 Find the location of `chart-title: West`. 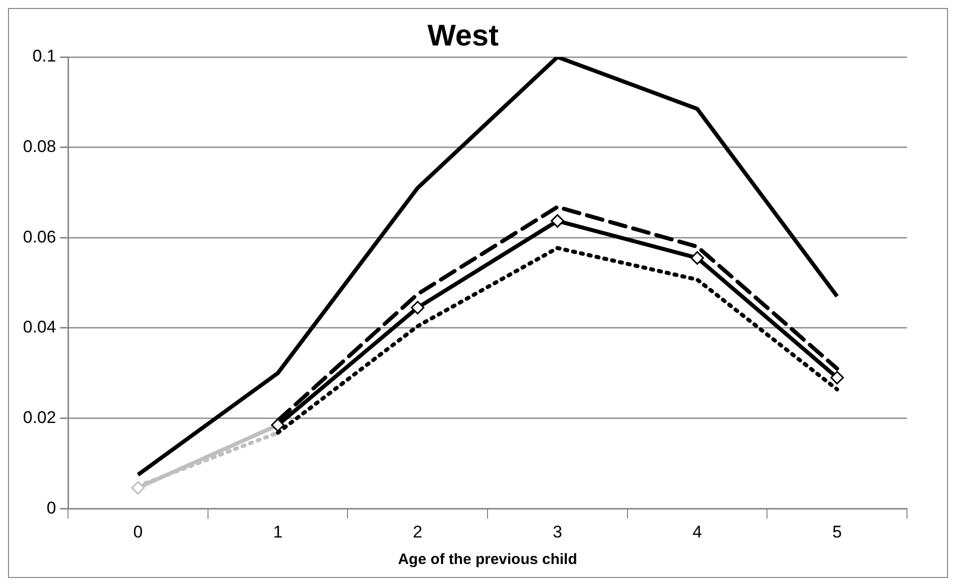

chart-title: West is located at coordinates (463, 35).